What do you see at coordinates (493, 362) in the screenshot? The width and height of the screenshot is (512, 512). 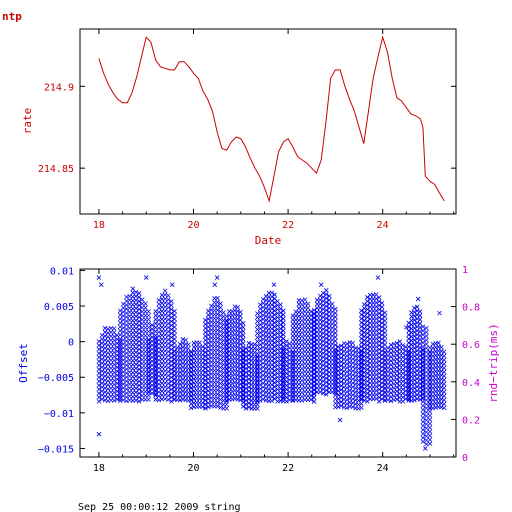 I see `round-trip-y-axis-label: rnd−trip(ms)` at bounding box center [493, 362].